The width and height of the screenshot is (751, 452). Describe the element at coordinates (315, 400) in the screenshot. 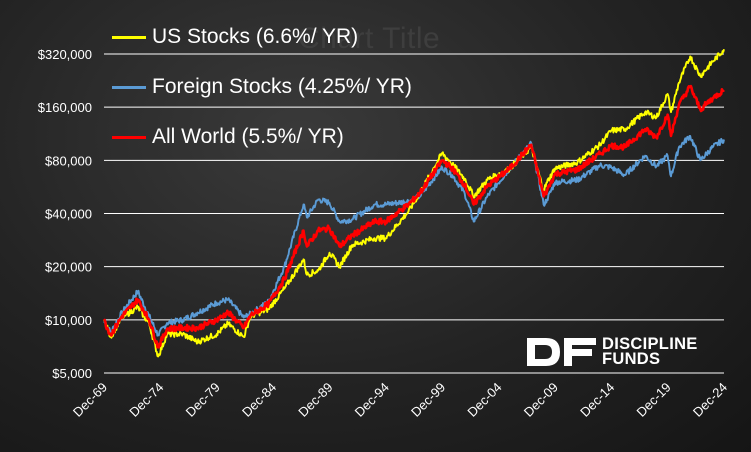

I see `x-tick-label: Dec-89` at that location.